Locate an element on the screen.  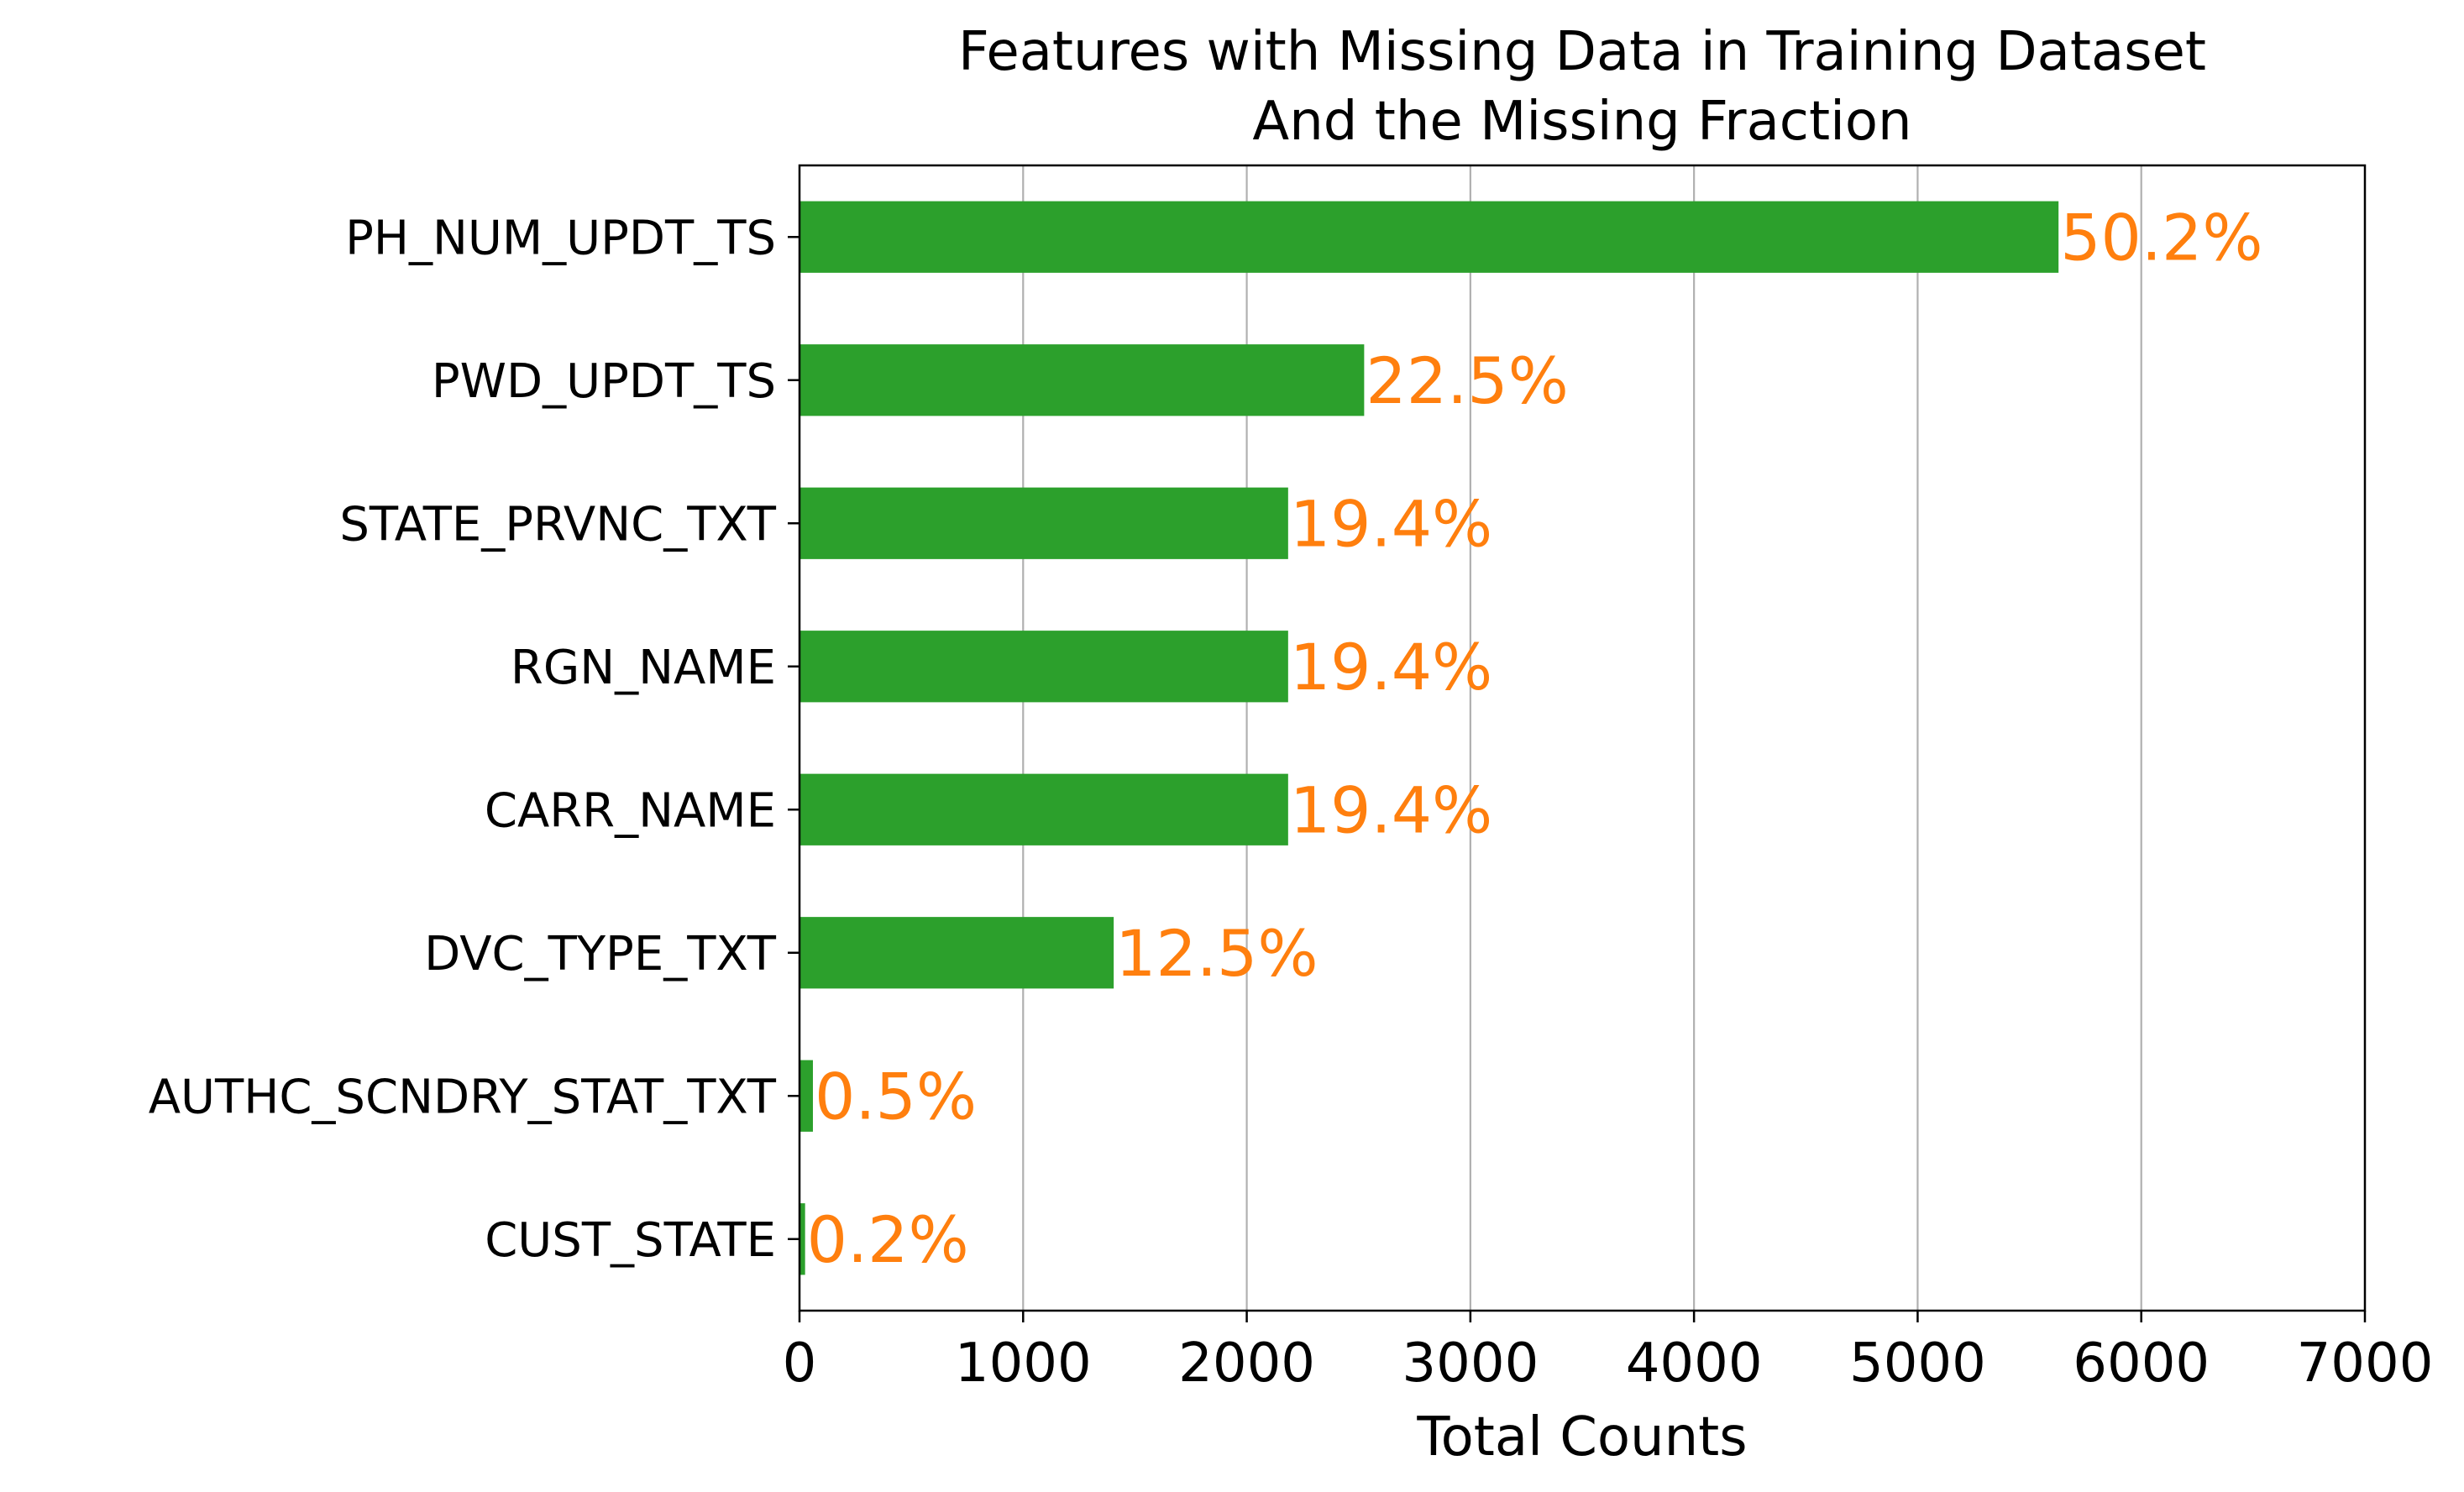
y-tick-label: STATE_PRVNC_TXT is located at coordinates (557, 524).